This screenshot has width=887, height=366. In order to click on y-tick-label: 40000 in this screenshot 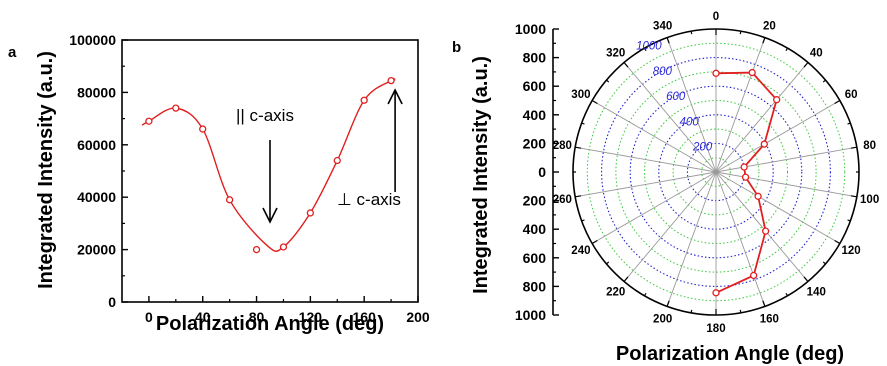, I will do `click(96, 197)`.